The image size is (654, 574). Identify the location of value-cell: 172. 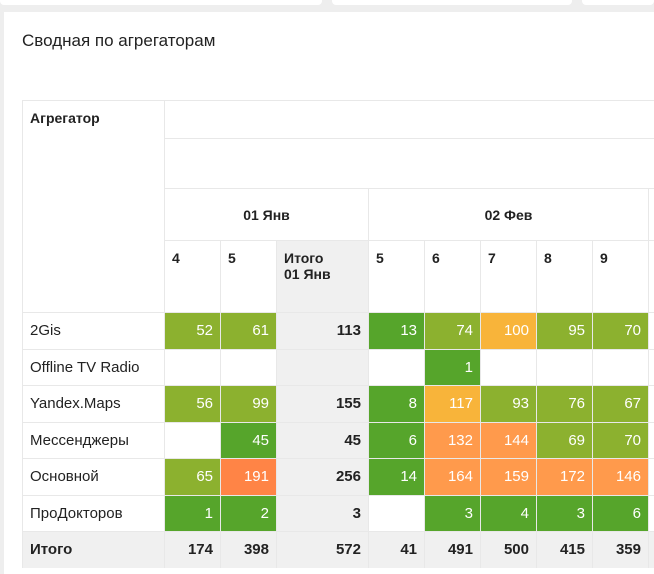
(564, 477).